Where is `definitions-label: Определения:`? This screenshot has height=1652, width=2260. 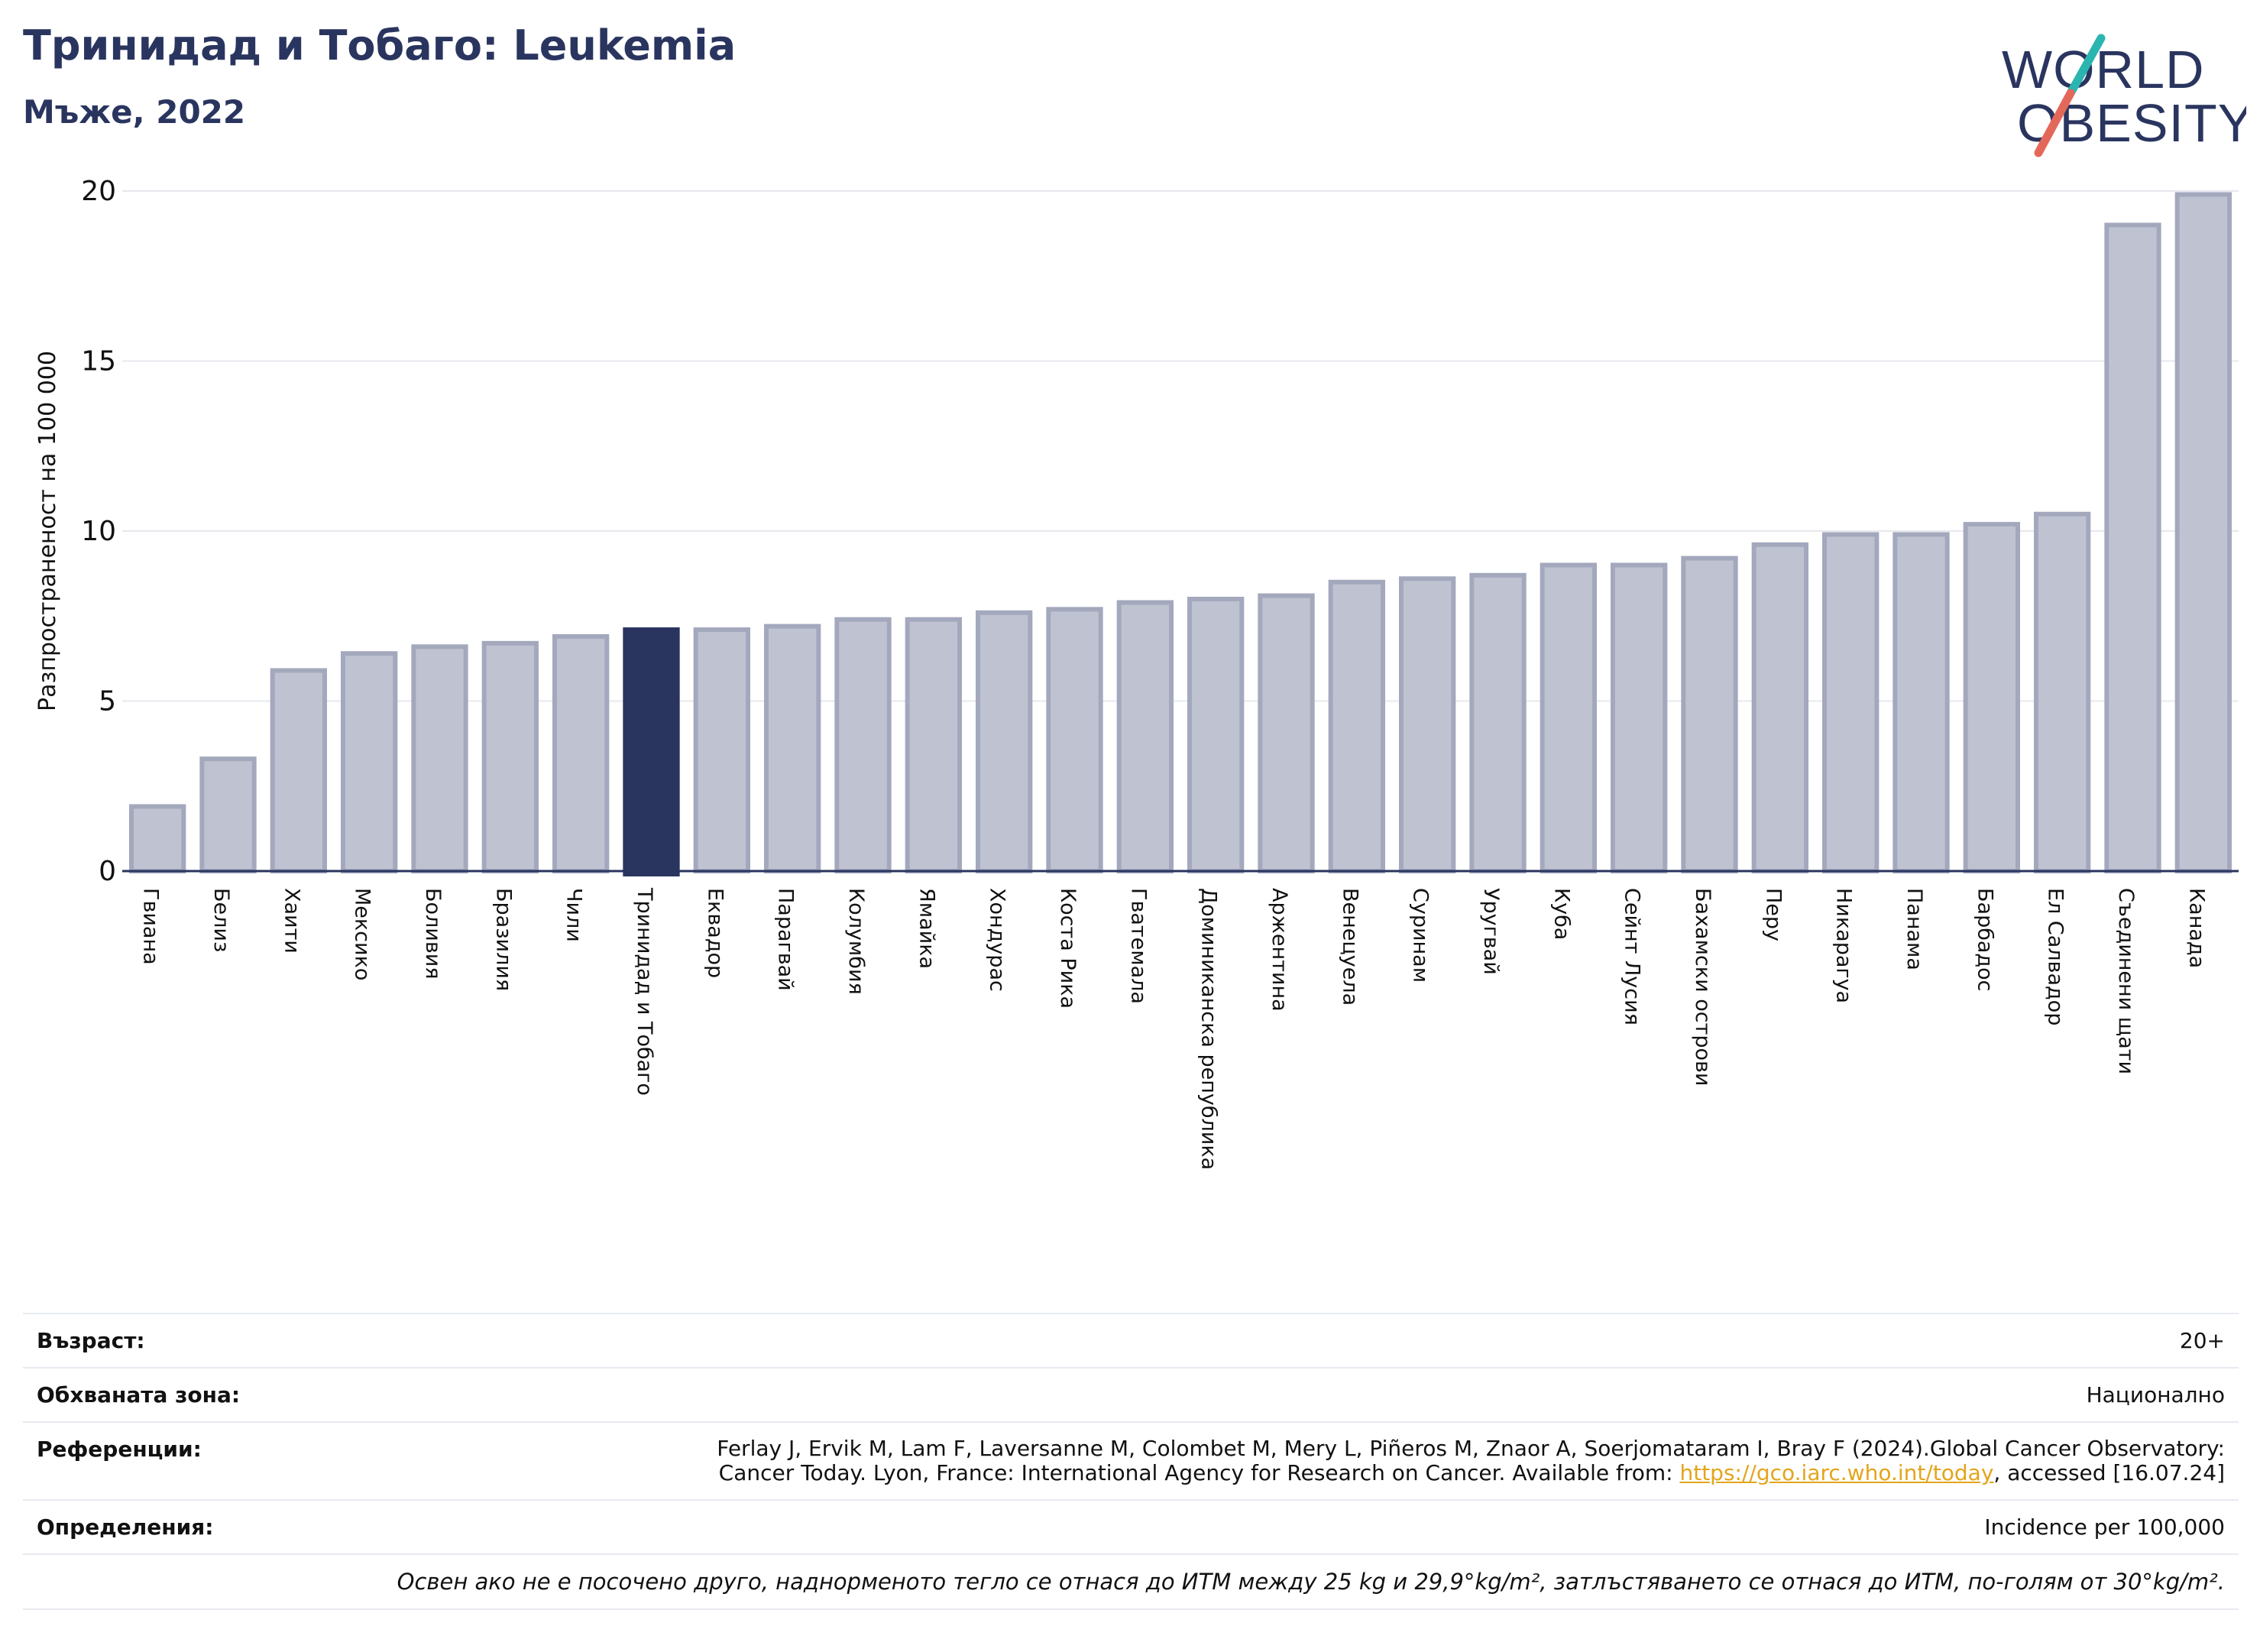
definitions-label: Определения: is located at coordinates (125, 1527).